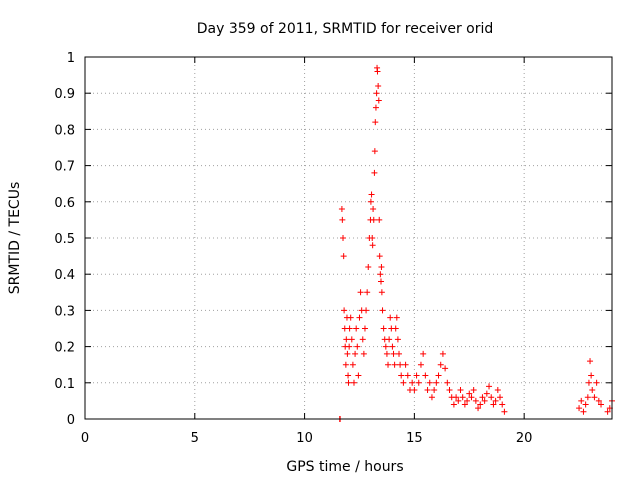  What do you see at coordinates (85, 438) in the screenshot?
I see `x-tick-label: 0` at bounding box center [85, 438].